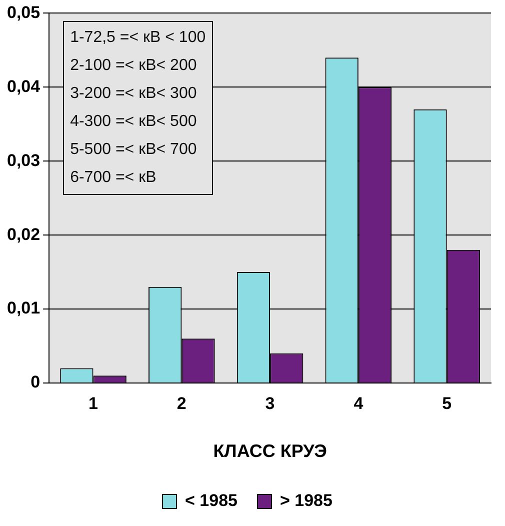 This screenshot has width=505, height=526. Describe the element at coordinates (447, 403) in the screenshot. I see `x-tick-label: 5` at that location.